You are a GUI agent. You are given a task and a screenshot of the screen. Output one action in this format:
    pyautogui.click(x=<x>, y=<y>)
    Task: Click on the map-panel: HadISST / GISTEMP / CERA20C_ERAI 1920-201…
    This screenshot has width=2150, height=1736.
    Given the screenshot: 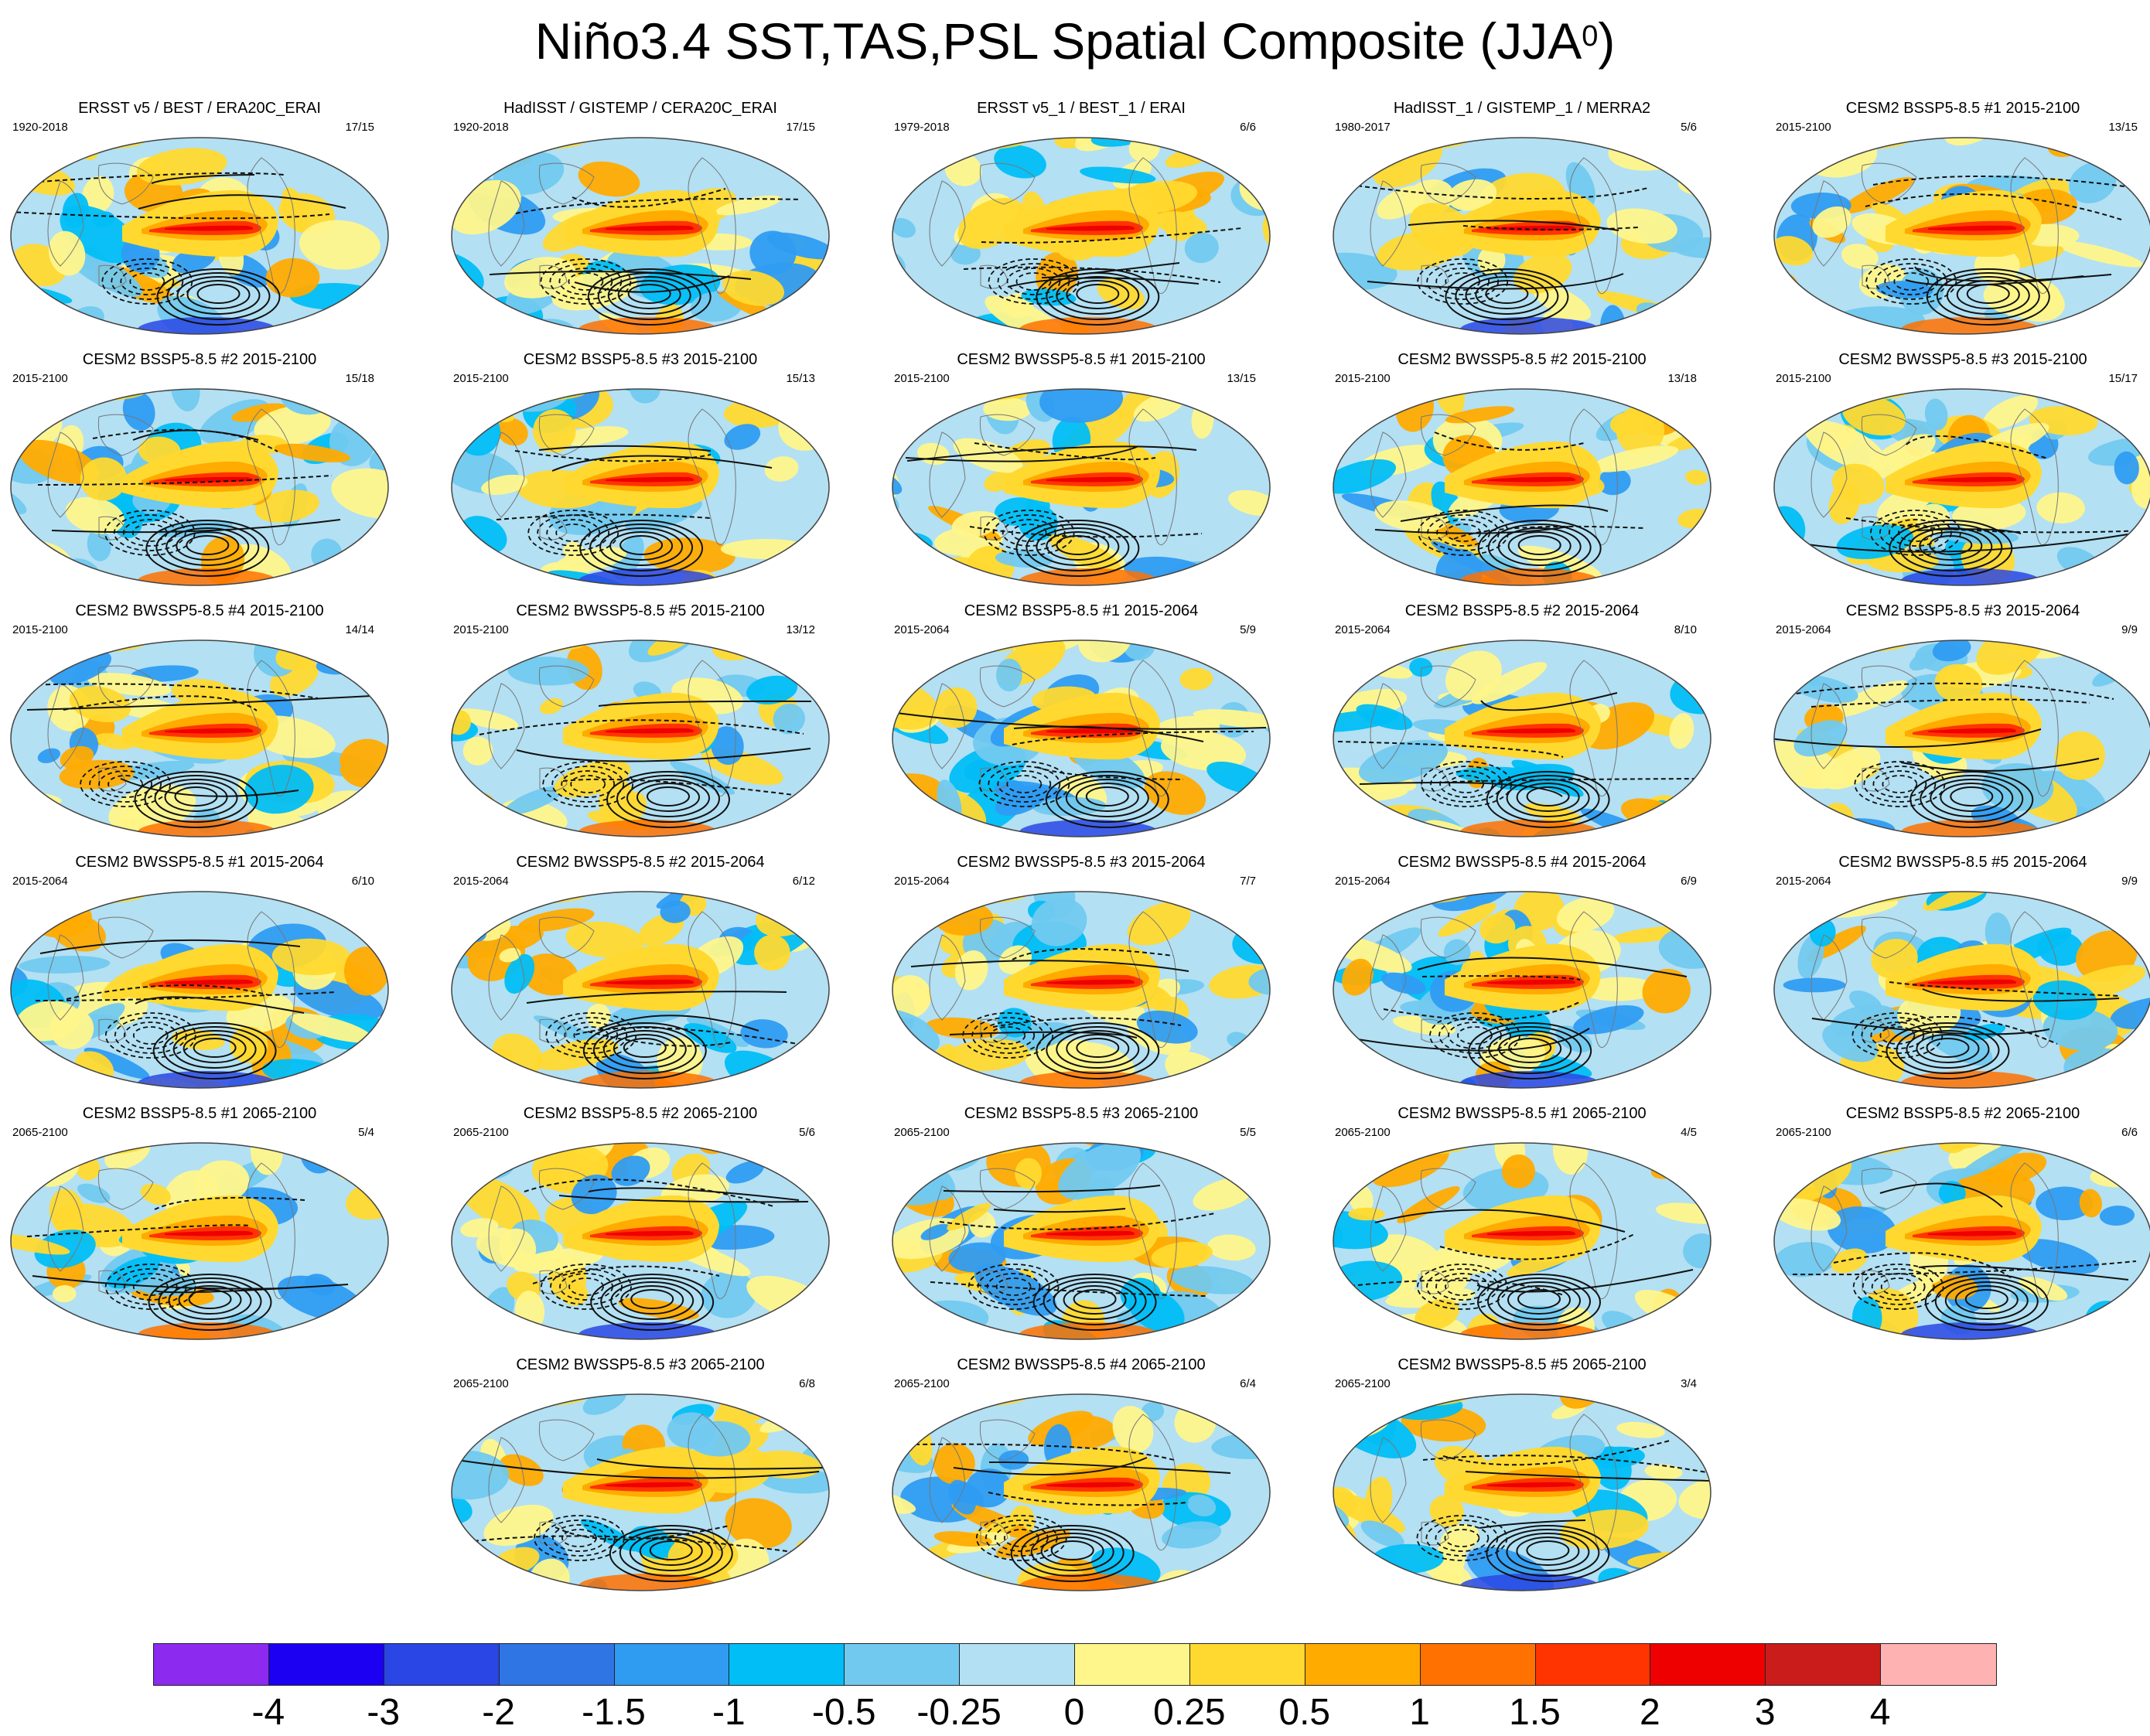 What is the action you would take?
    pyautogui.click(x=640, y=218)
    